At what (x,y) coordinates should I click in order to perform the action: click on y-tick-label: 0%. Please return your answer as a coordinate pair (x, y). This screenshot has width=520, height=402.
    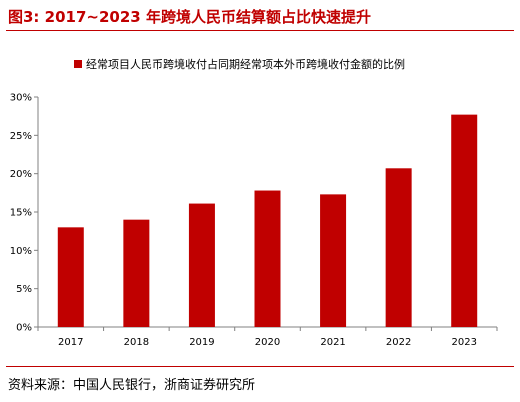
    Looking at the image, I should click on (24, 328).